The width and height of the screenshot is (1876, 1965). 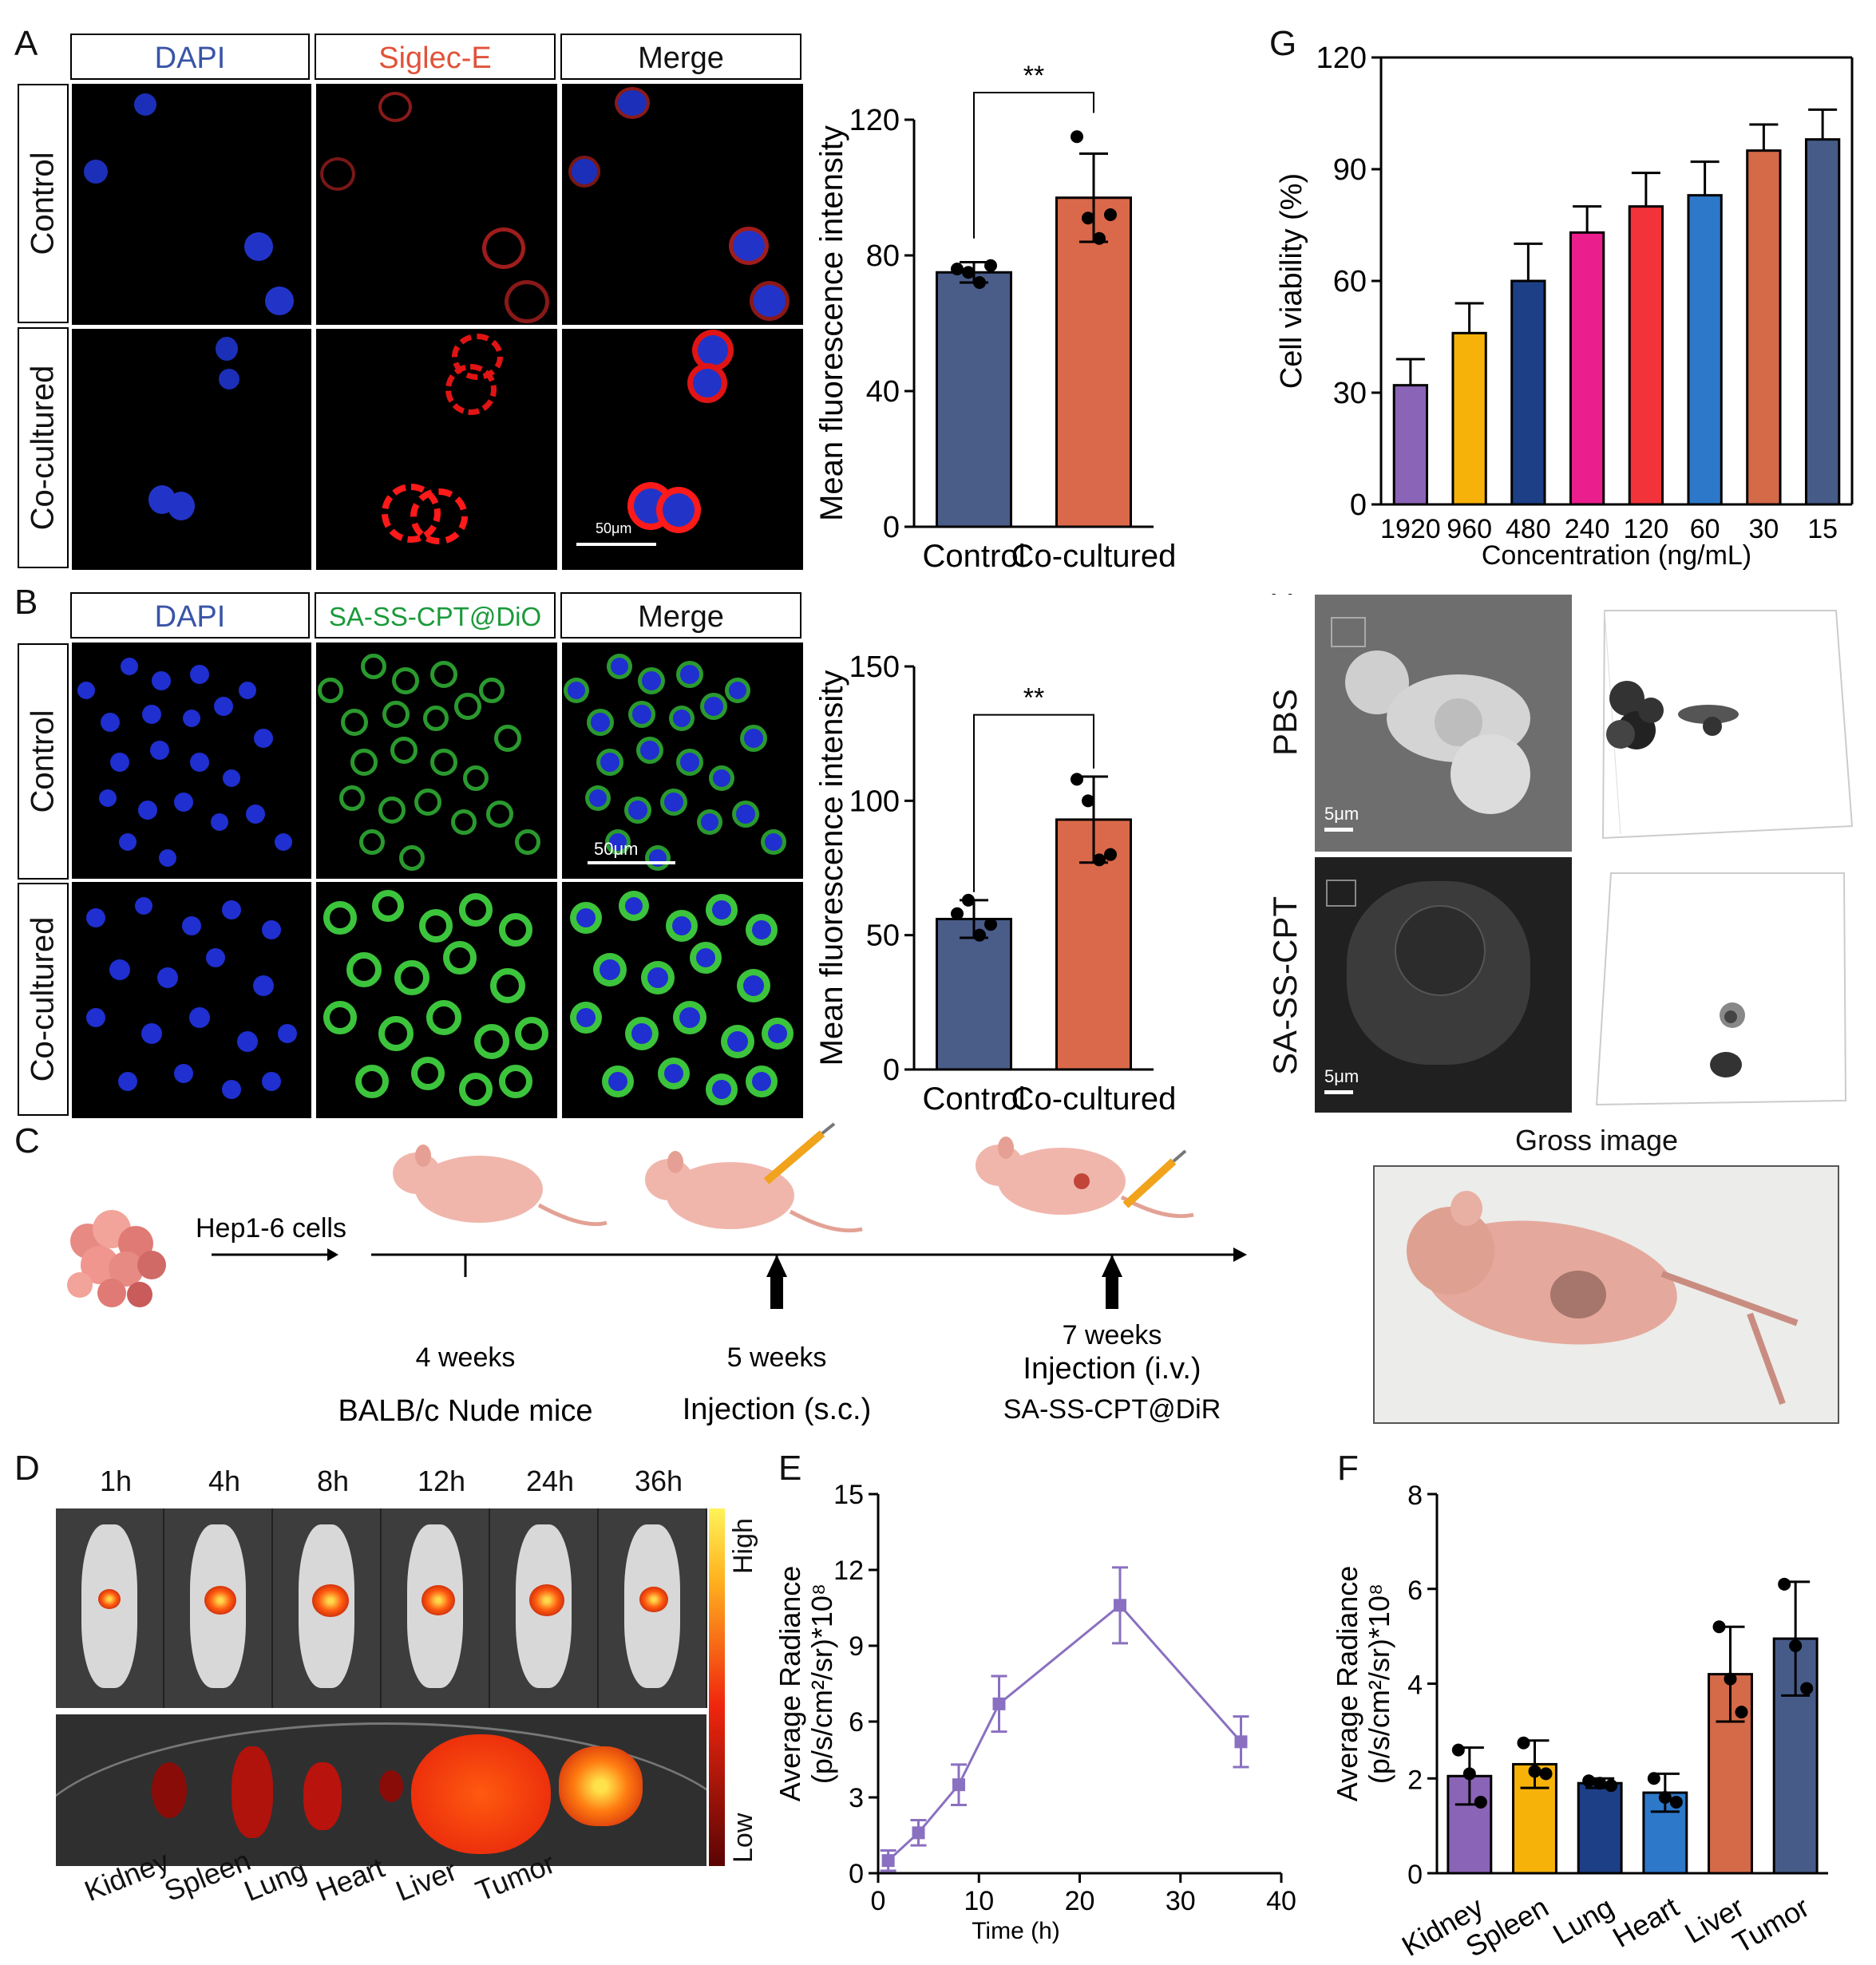 I want to click on y-tick-label: 9, so click(x=856, y=1647).